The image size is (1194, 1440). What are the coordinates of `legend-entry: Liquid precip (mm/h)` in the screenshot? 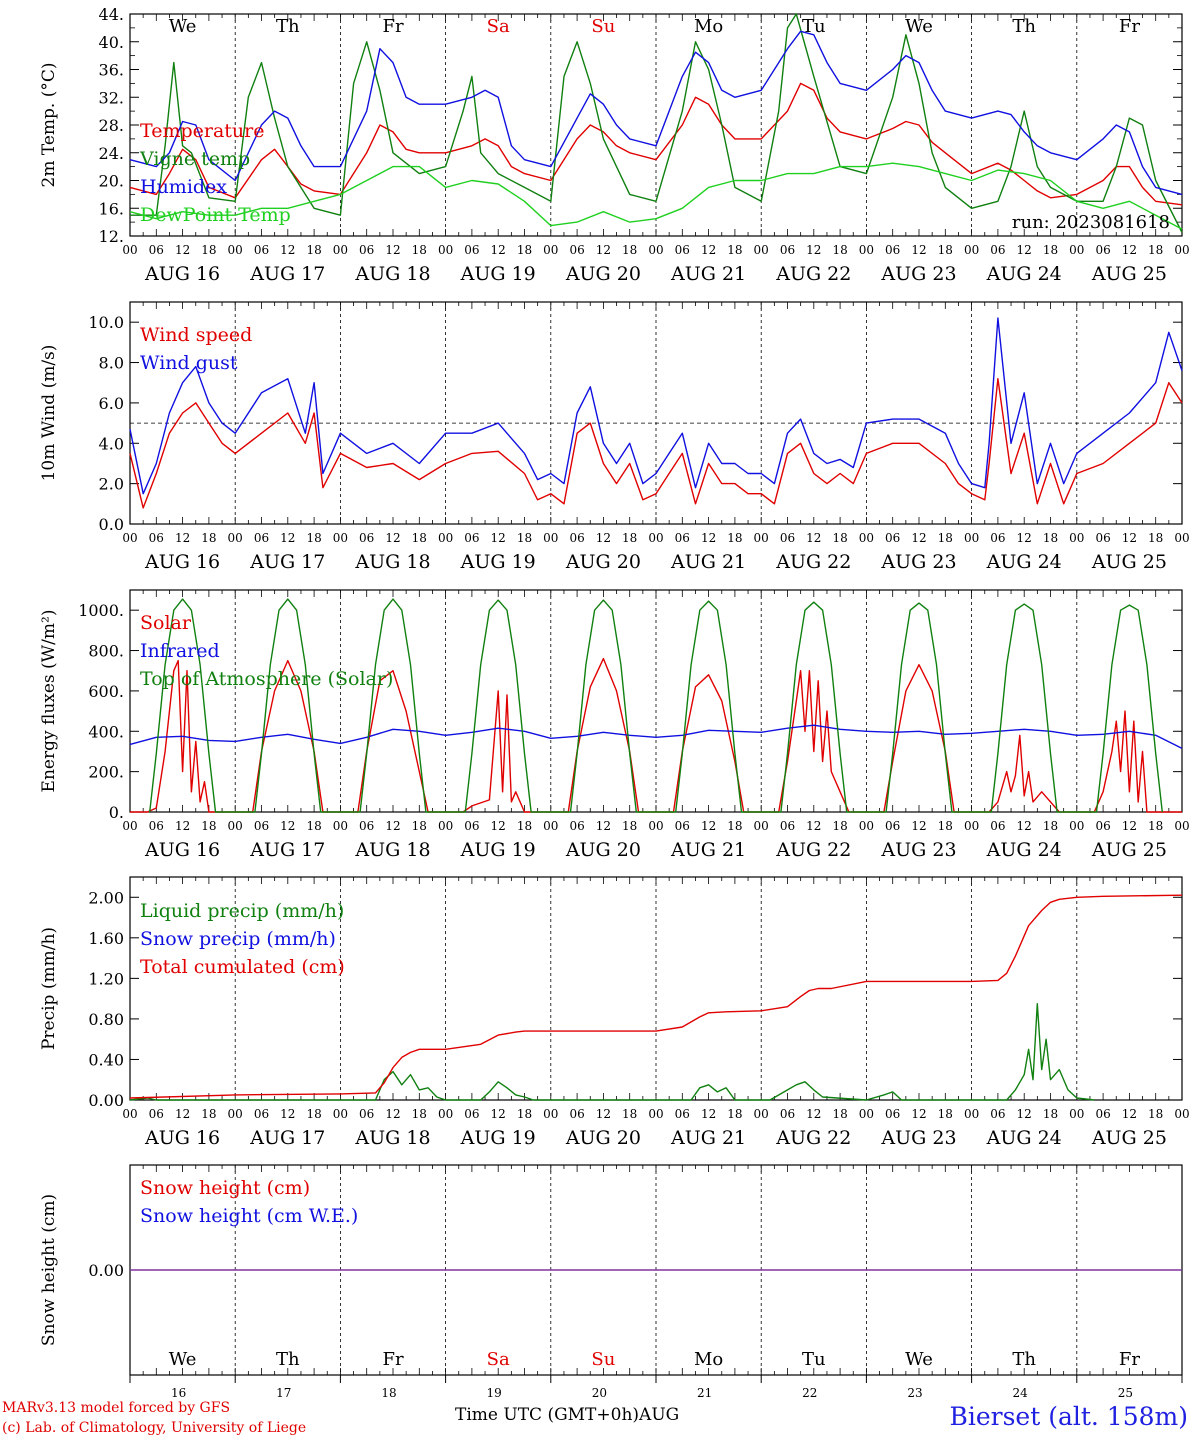 It's located at (242, 911).